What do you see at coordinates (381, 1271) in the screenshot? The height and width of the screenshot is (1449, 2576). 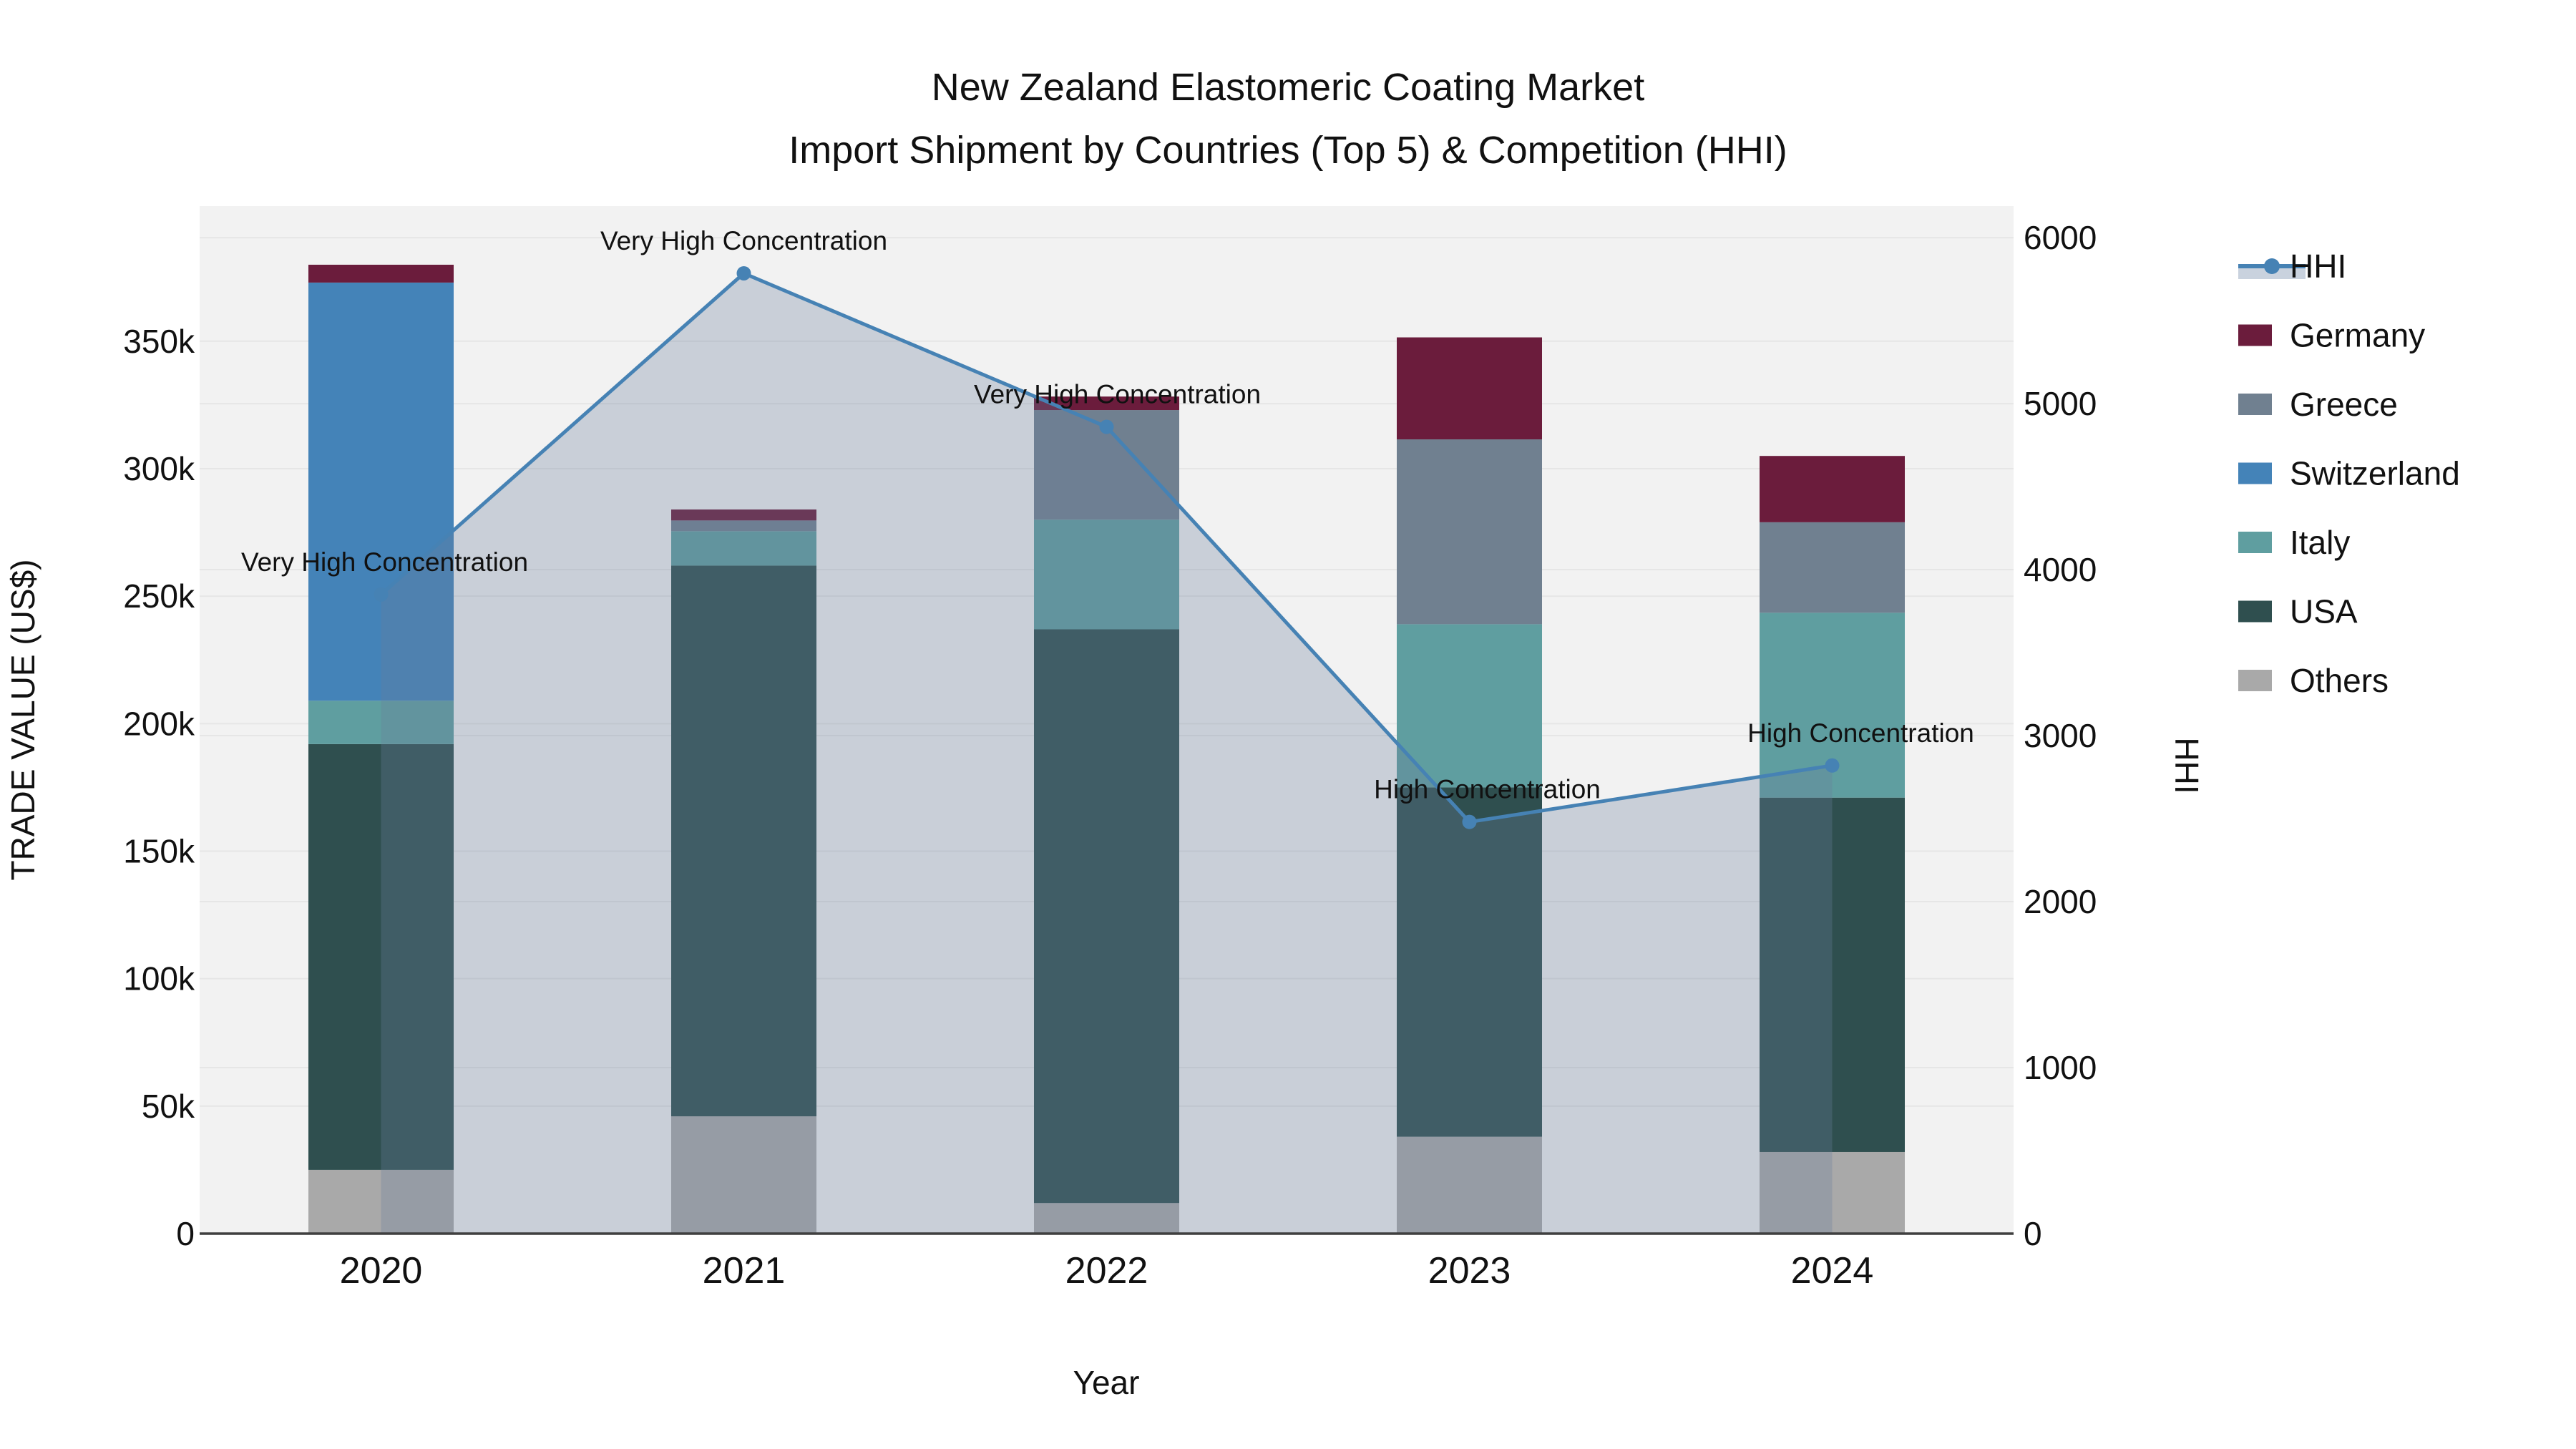 I see `x-tick-2020: 2020` at bounding box center [381, 1271].